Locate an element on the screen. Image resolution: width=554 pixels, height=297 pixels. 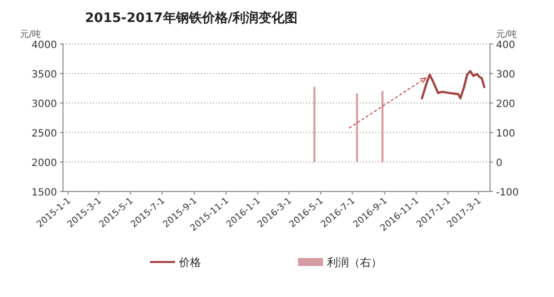
y2-tick-label: -100 is located at coordinates (507, 193).